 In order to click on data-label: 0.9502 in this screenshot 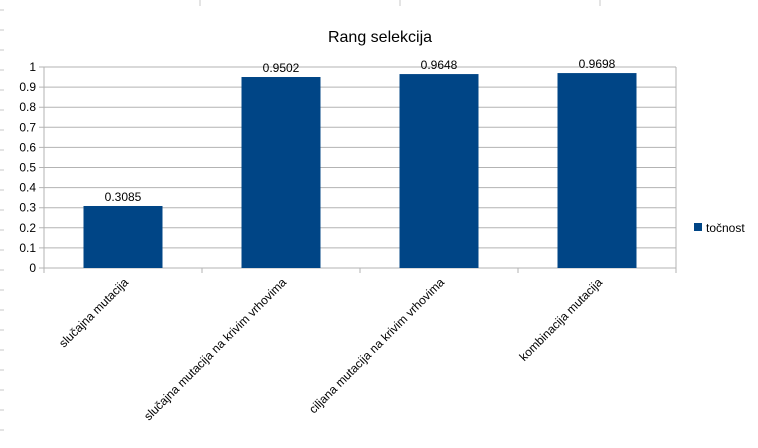, I will do `click(281, 68)`.